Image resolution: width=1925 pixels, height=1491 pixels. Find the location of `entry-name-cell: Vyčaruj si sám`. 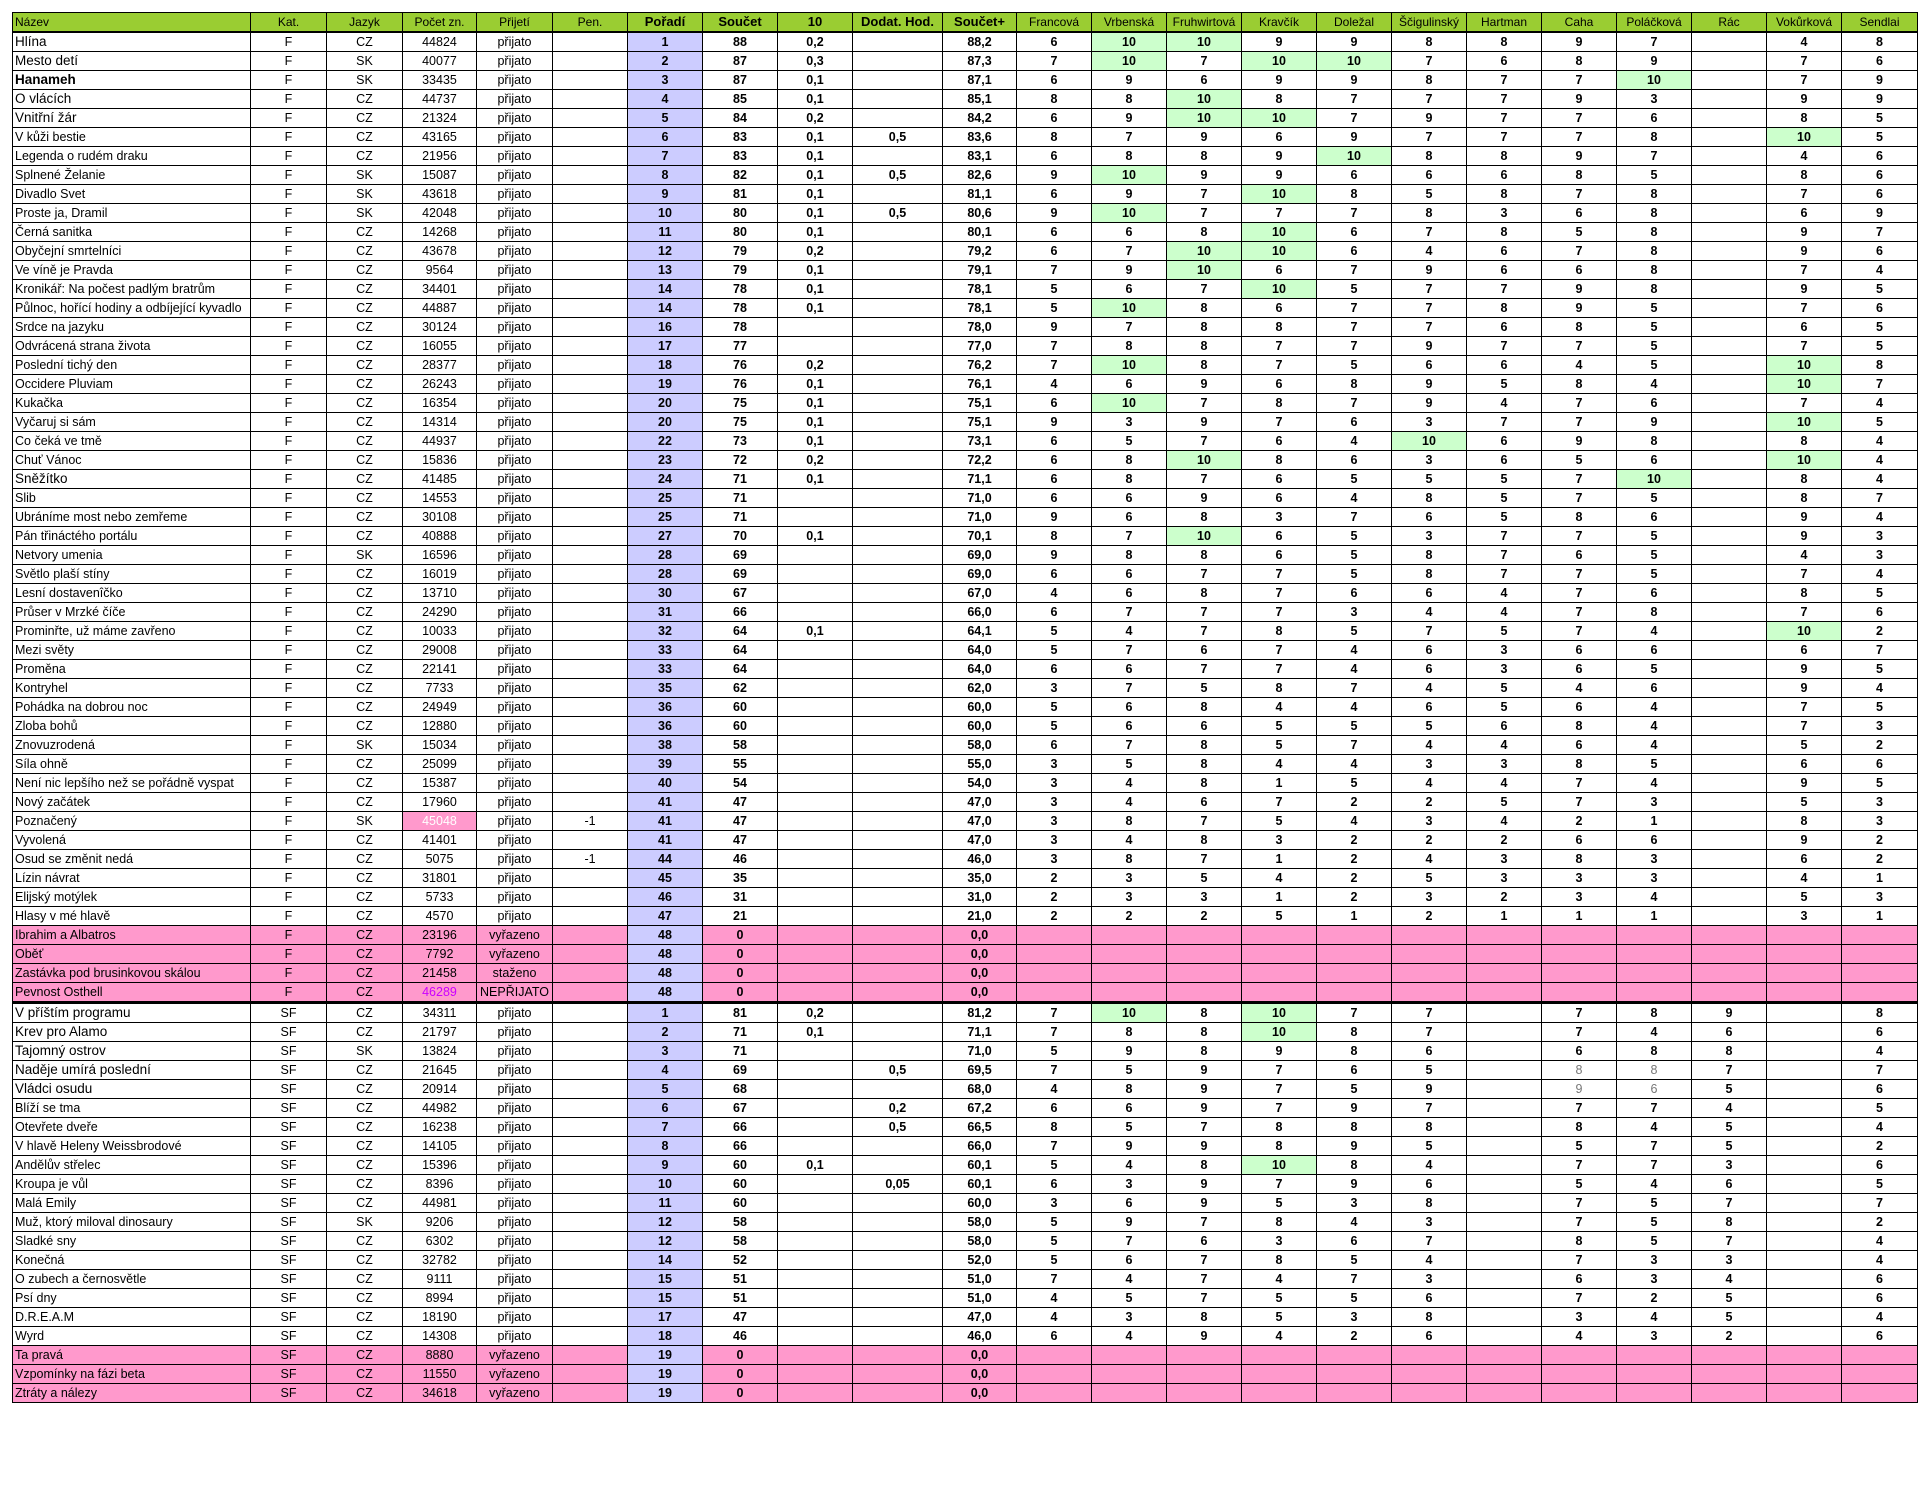

entry-name-cell: Vyčaruj si sám is located at coordinates (131, 422).